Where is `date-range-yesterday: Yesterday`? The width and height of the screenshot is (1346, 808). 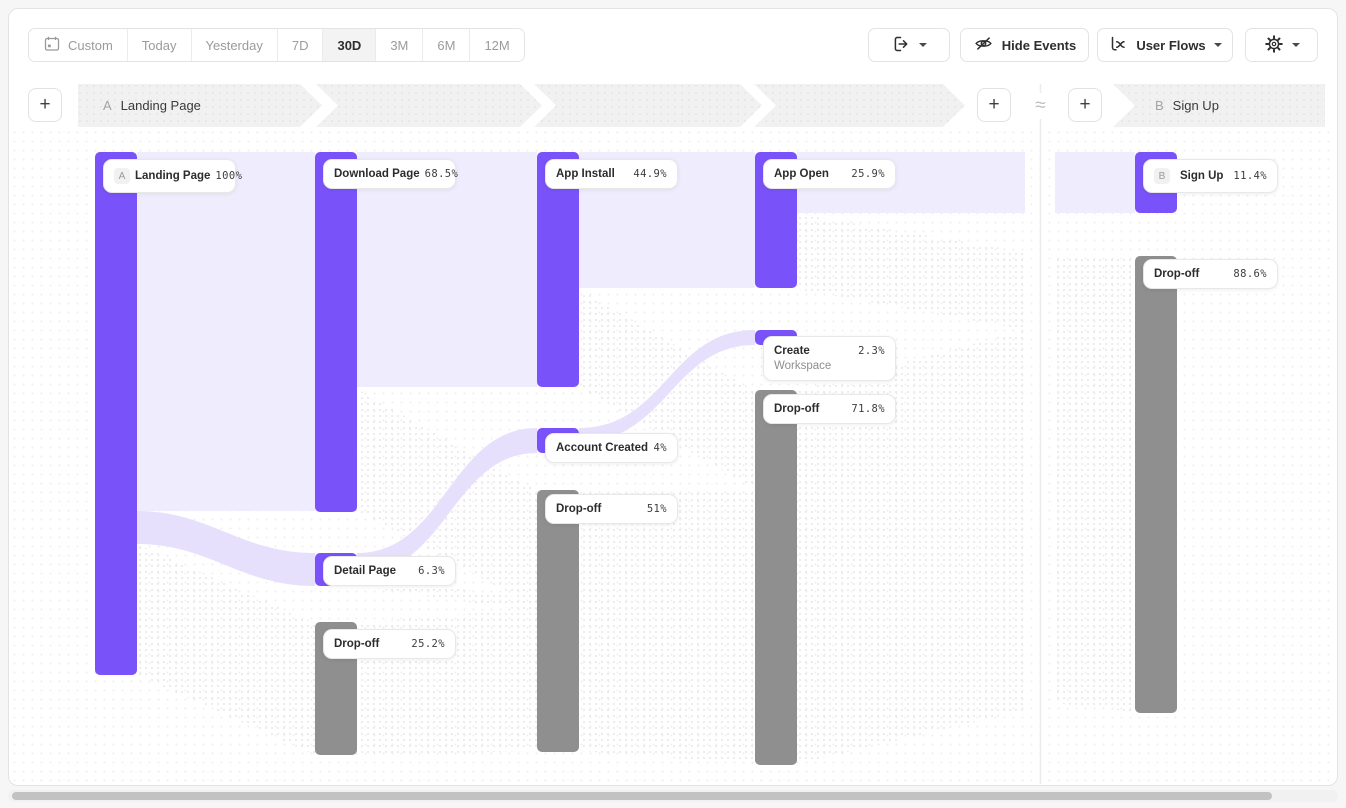 date-range-yesterday: Yesterday is located at coordinates (233, 45).